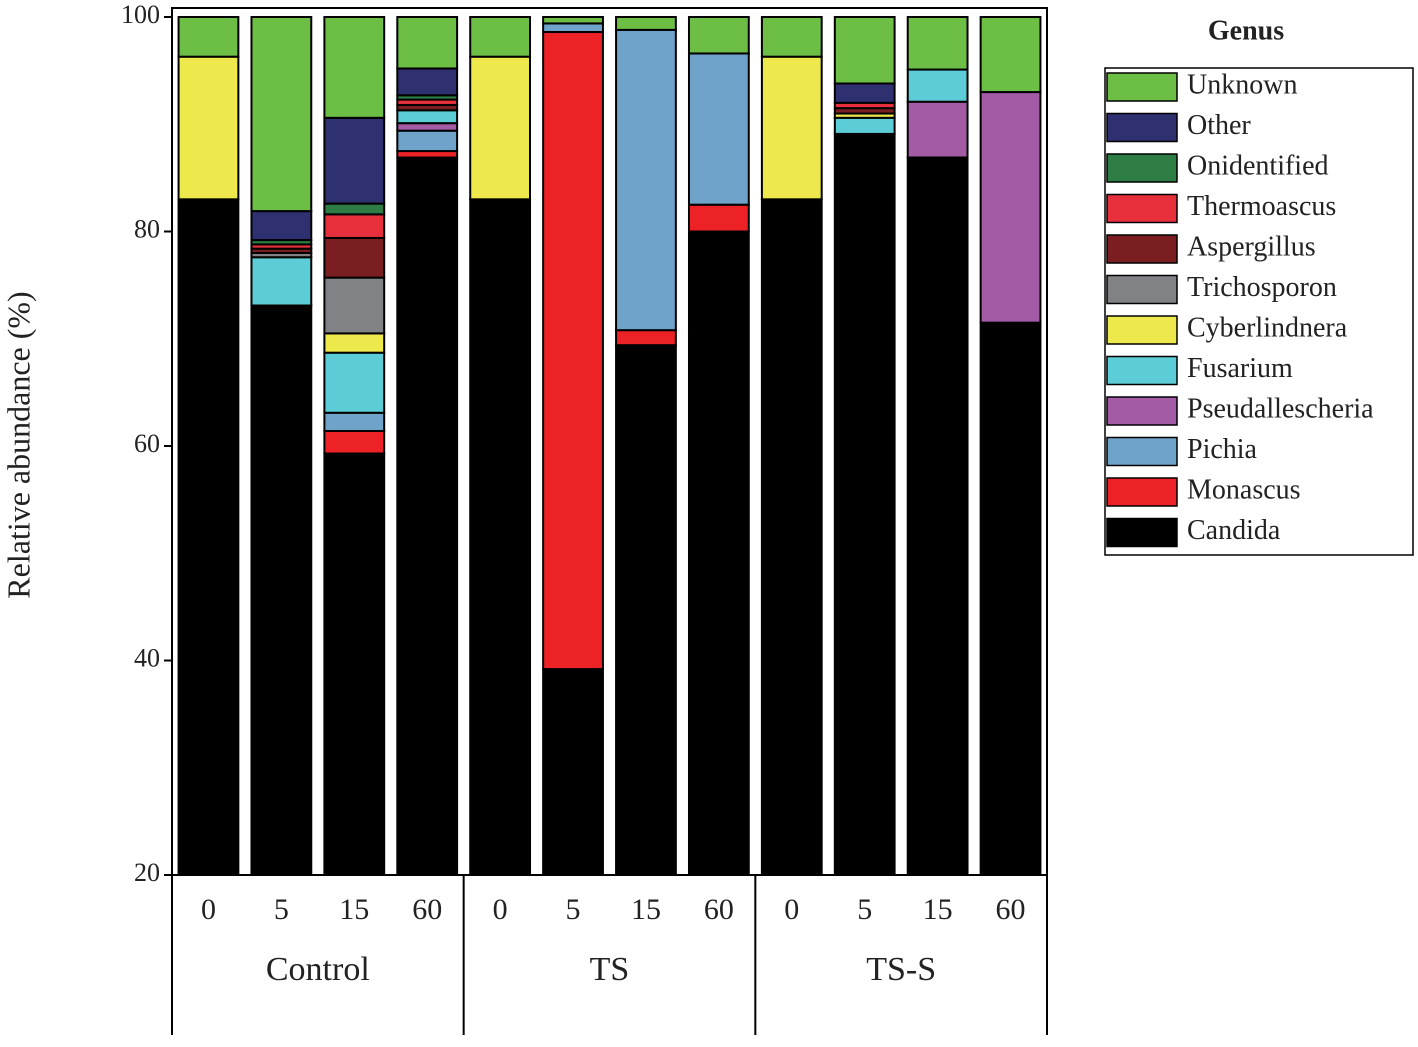  Describe the element at coordinates (147, 872) in the screenshot. I see `y-tick-label: 20` at that location.